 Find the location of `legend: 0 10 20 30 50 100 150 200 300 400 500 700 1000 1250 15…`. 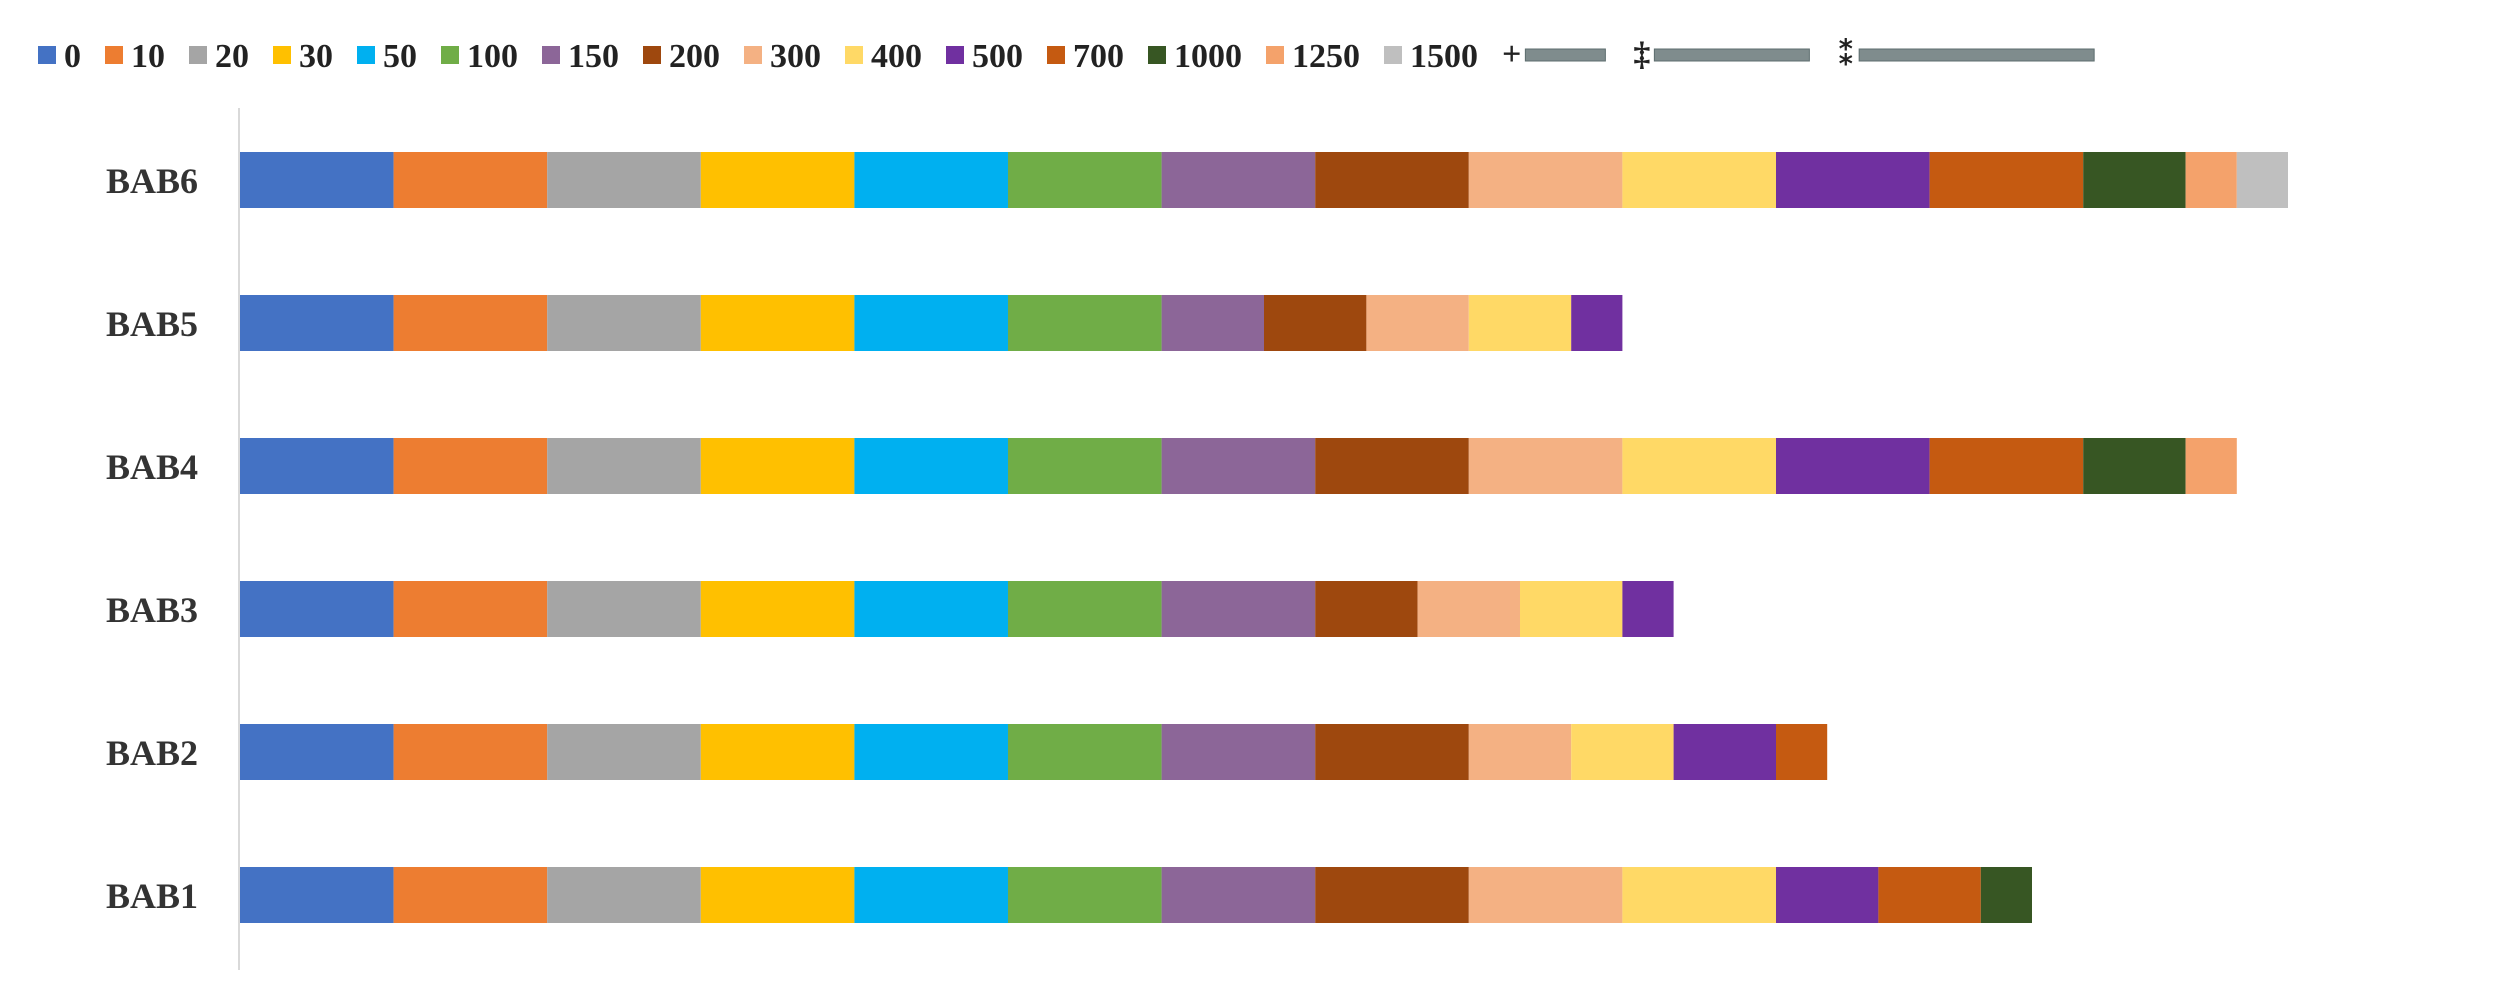

legend: 0 10 20 30 50 100 150 200 300 400 500 700 1000 1250 15… is located at coordinates (1066, 55).